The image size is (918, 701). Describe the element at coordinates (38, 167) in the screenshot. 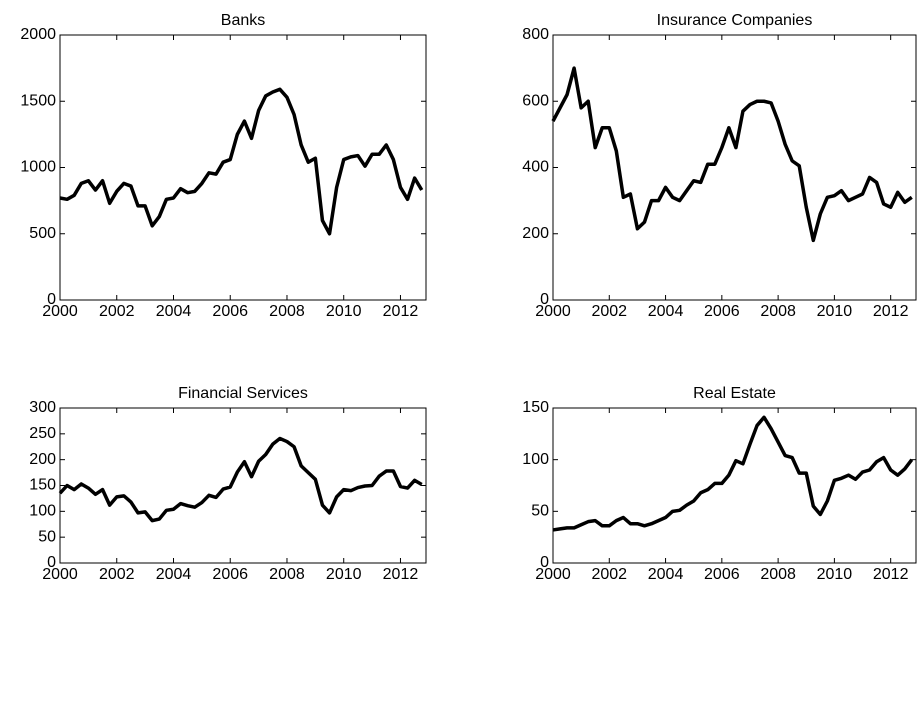

I see `y-tick-label: 1000` at that location.